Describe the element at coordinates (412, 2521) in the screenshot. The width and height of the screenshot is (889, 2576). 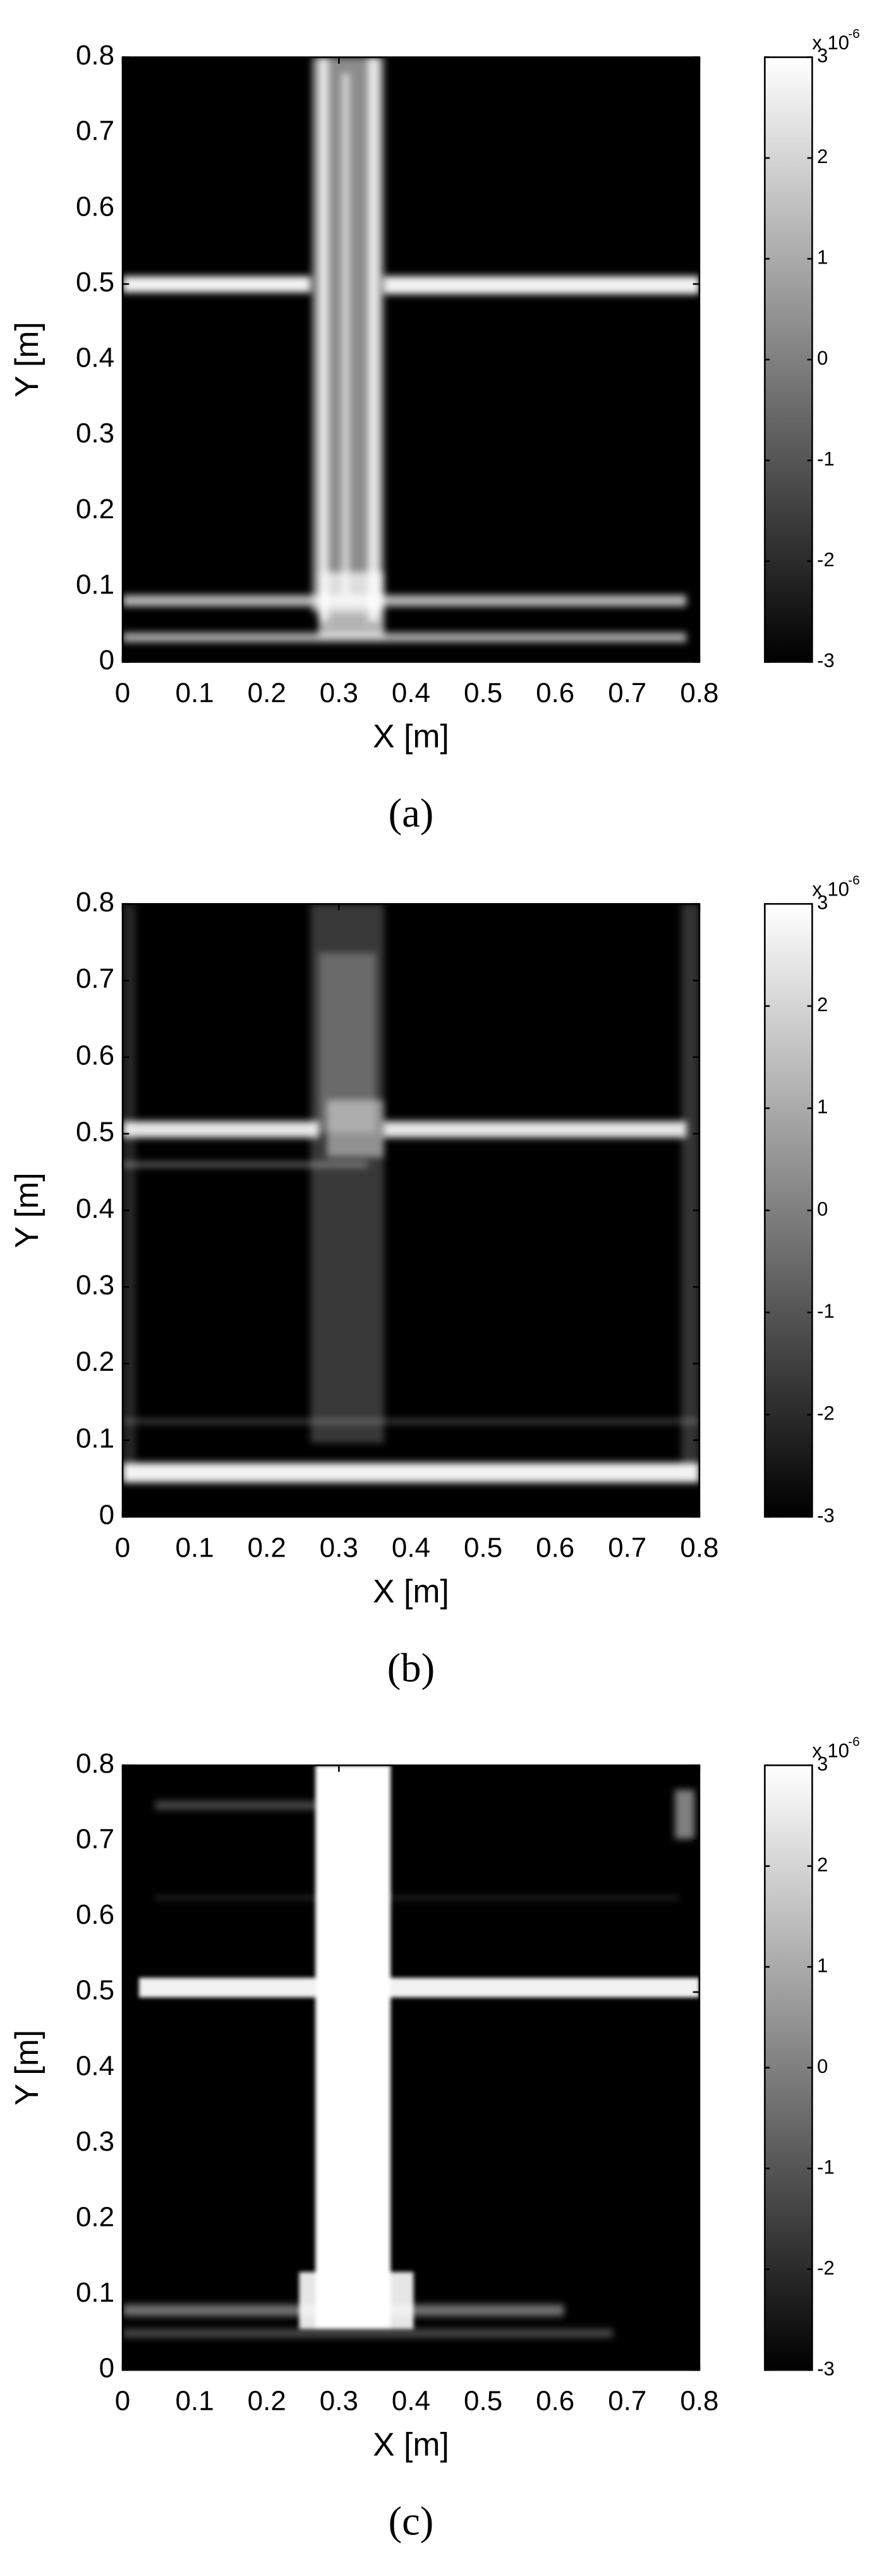
I see `caption: (c)` at that location.